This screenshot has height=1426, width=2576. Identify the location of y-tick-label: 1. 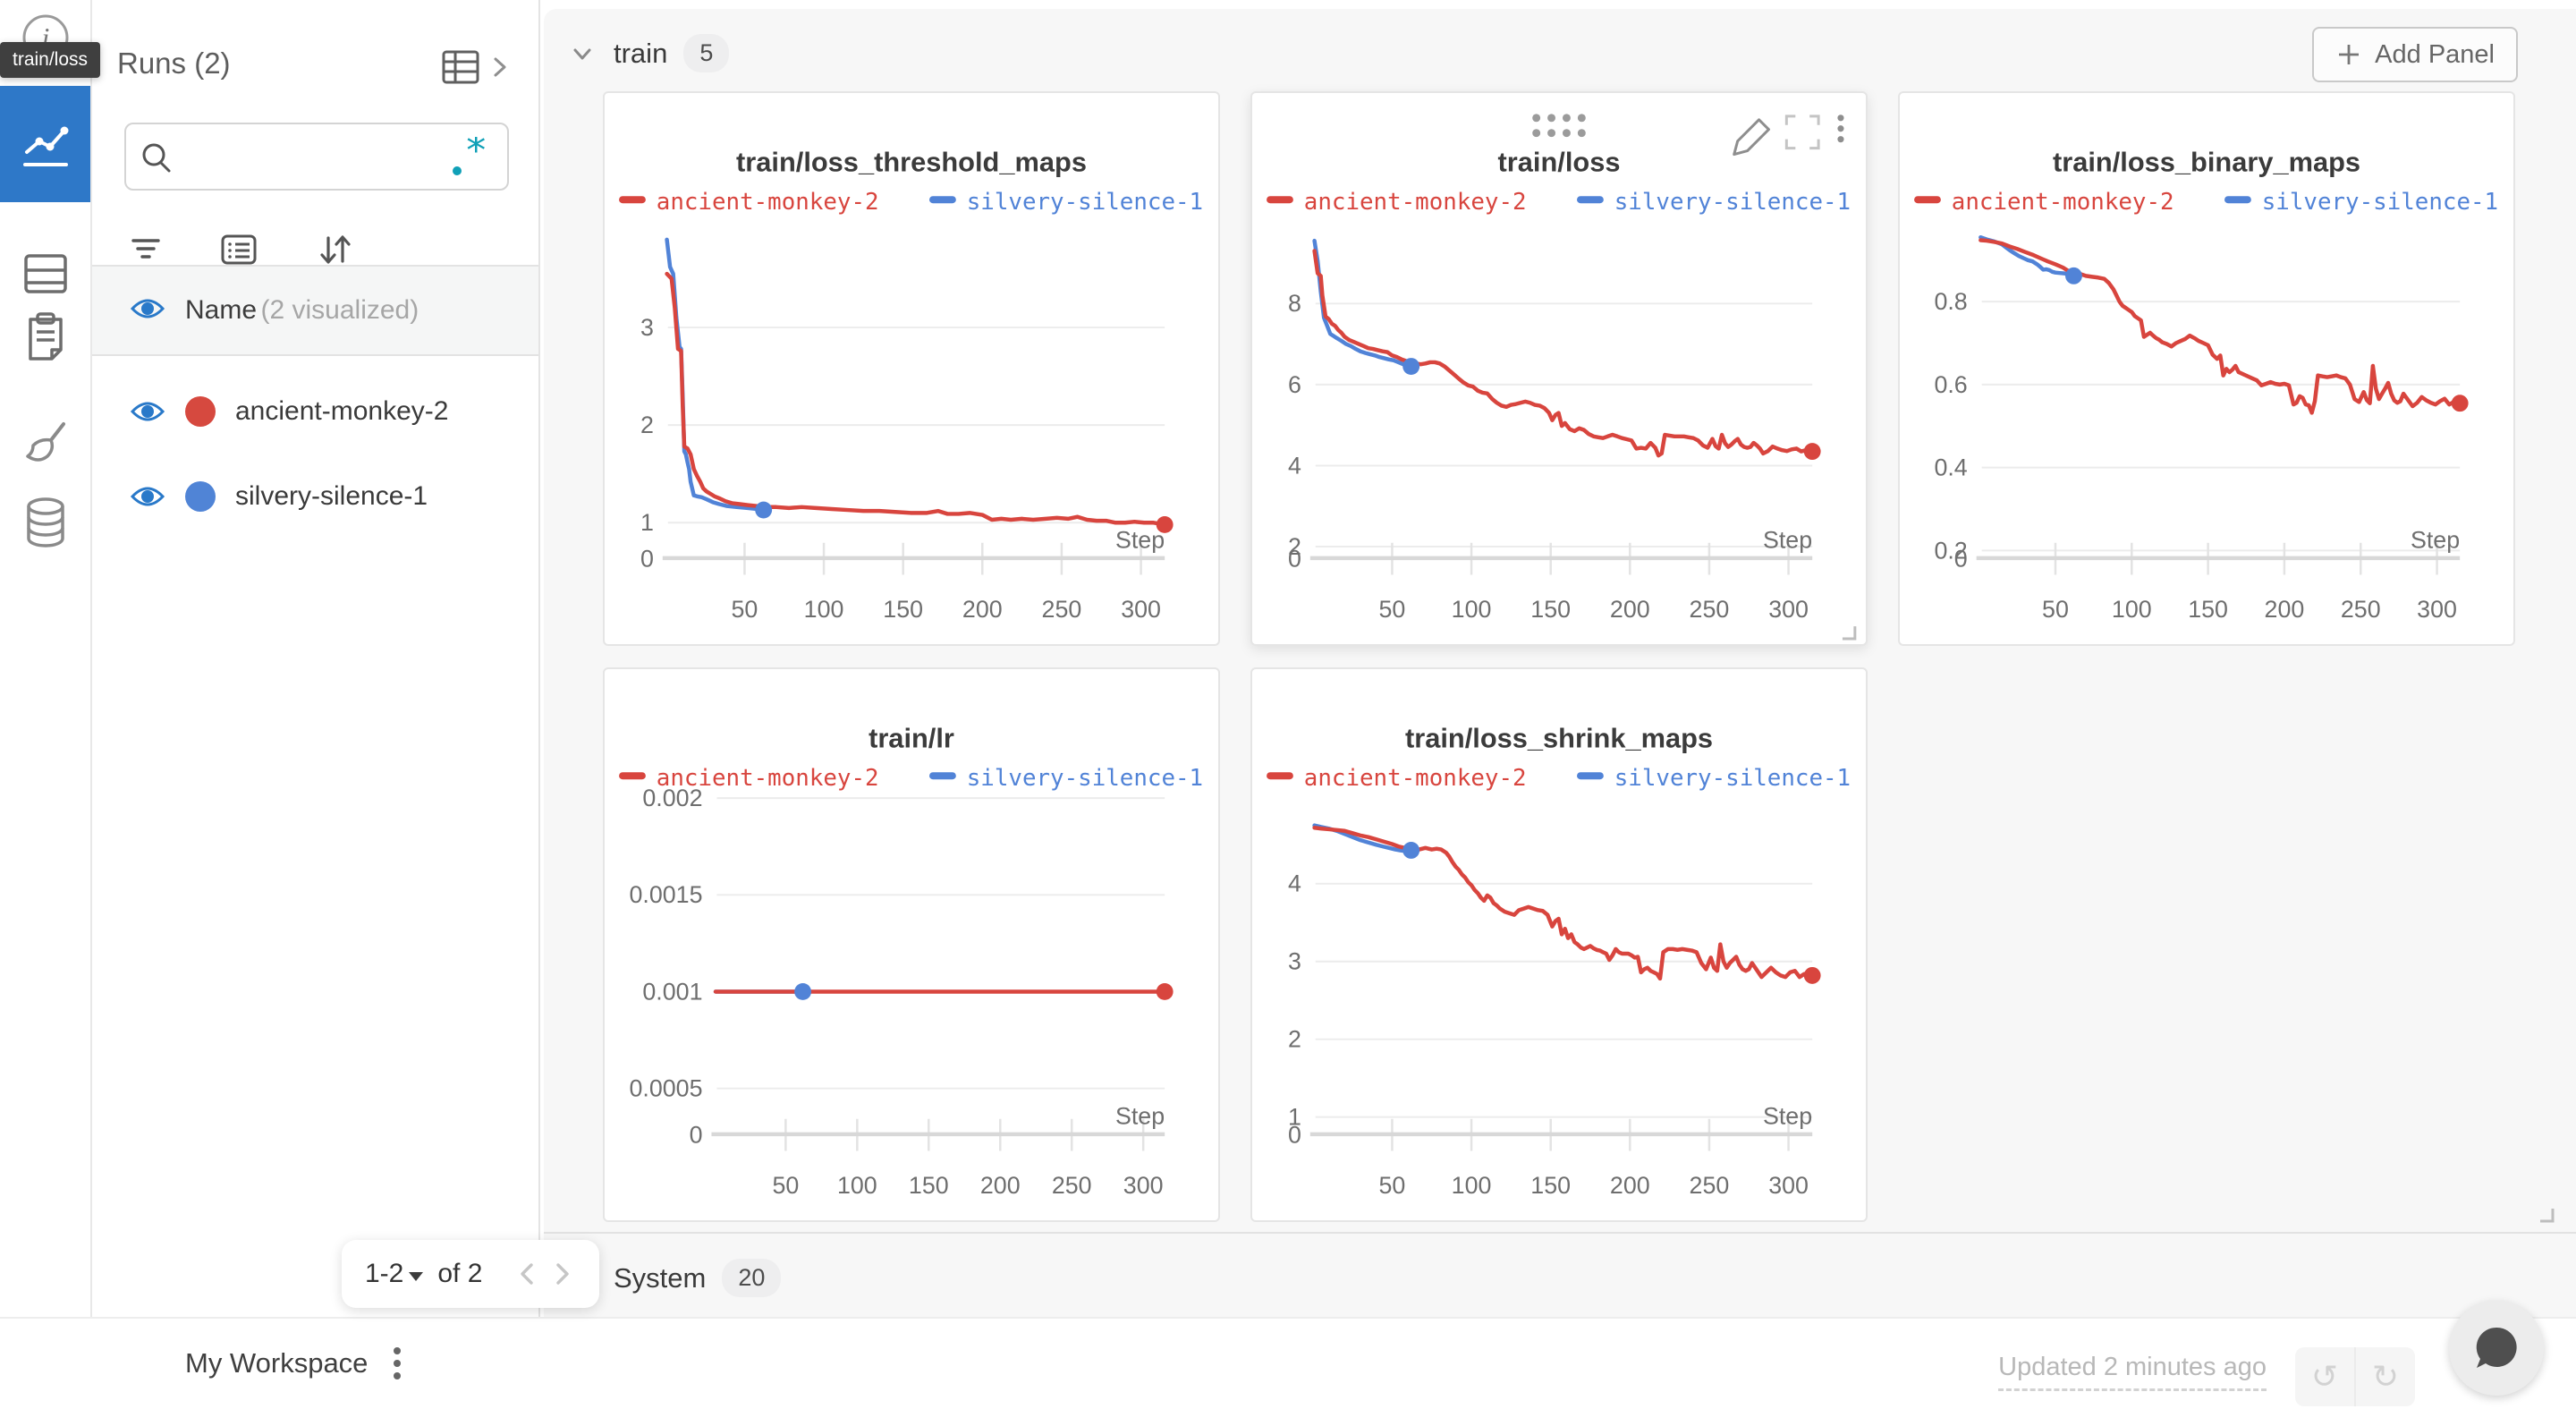
(647, 523).